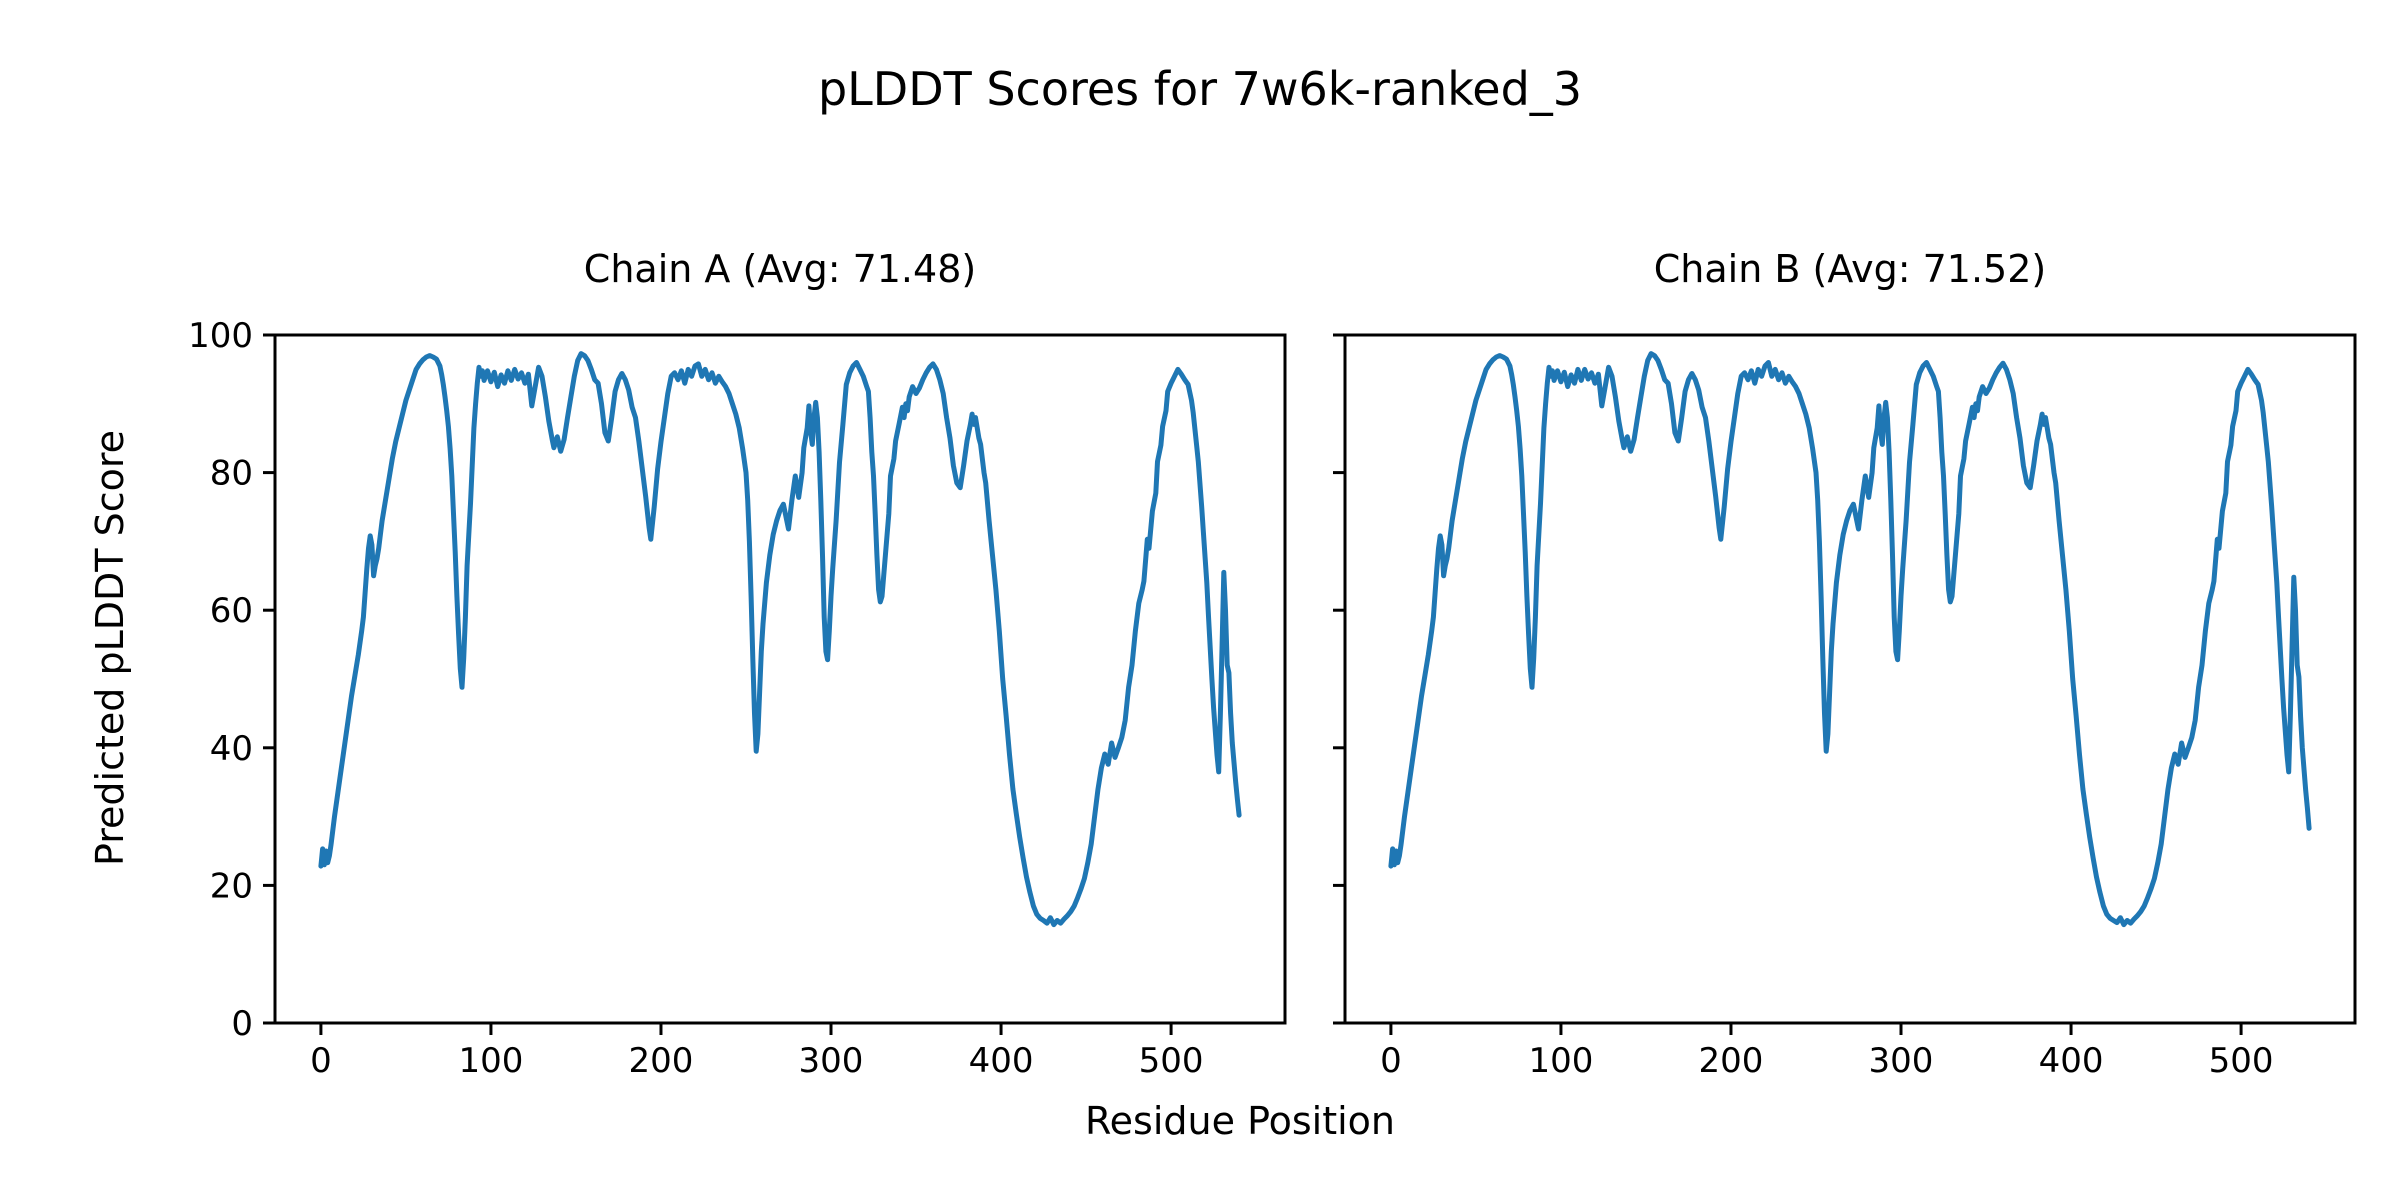 Image resolution: width=2400 pixels, height=1200 pixels. What do you see at coordinates (110, 648) in the screenshot?
I see `y-axis-label: Predicted pLDDT Score` at bounding box center [110, 648].